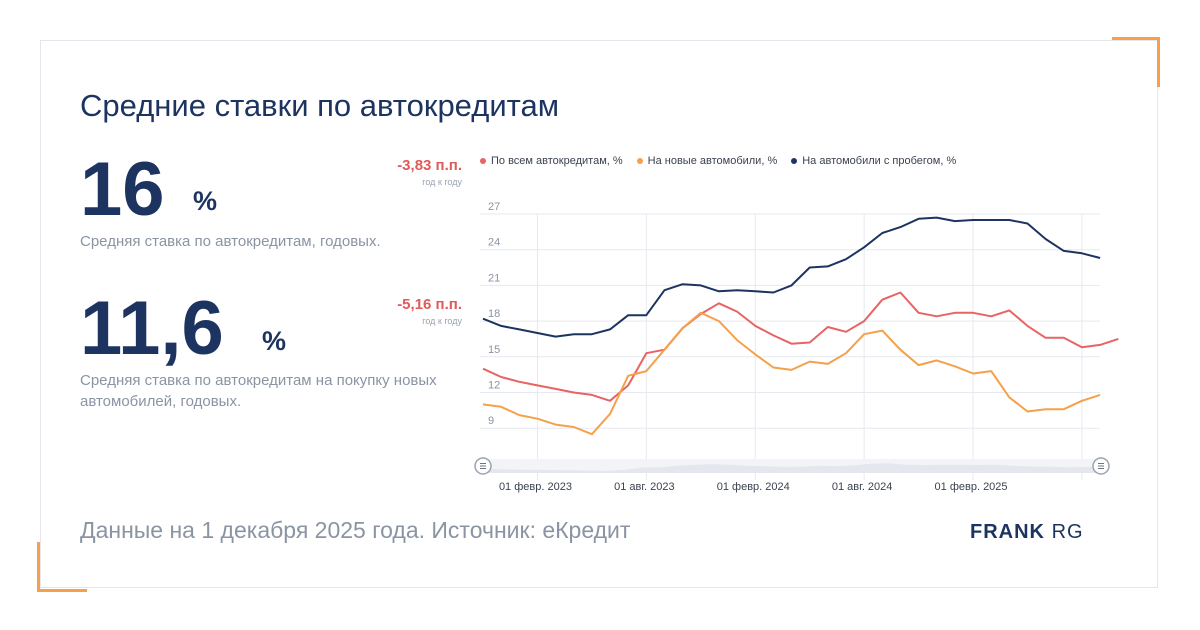 The image size is (1200, 630). Describe the element at coordinates (1067, 532) in the screenshot. I see `logo-light: RG` at that location.